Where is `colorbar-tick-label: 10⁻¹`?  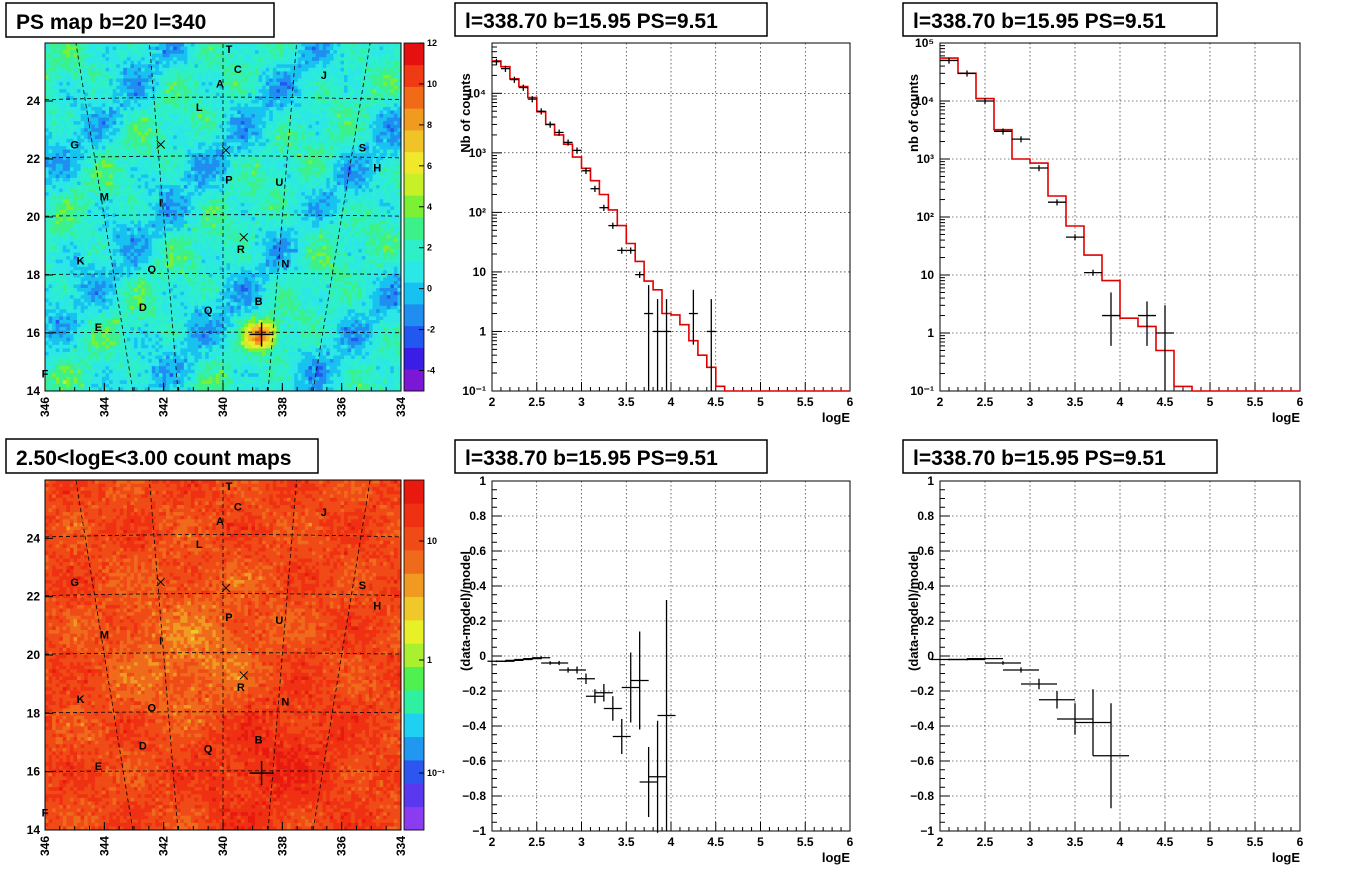
colorbar-tick-label: 10⁻¹ is located at coordinates (436, 773).